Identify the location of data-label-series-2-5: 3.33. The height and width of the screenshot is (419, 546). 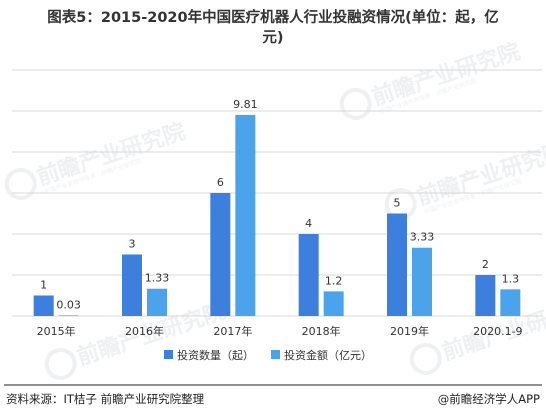
(422, 237).